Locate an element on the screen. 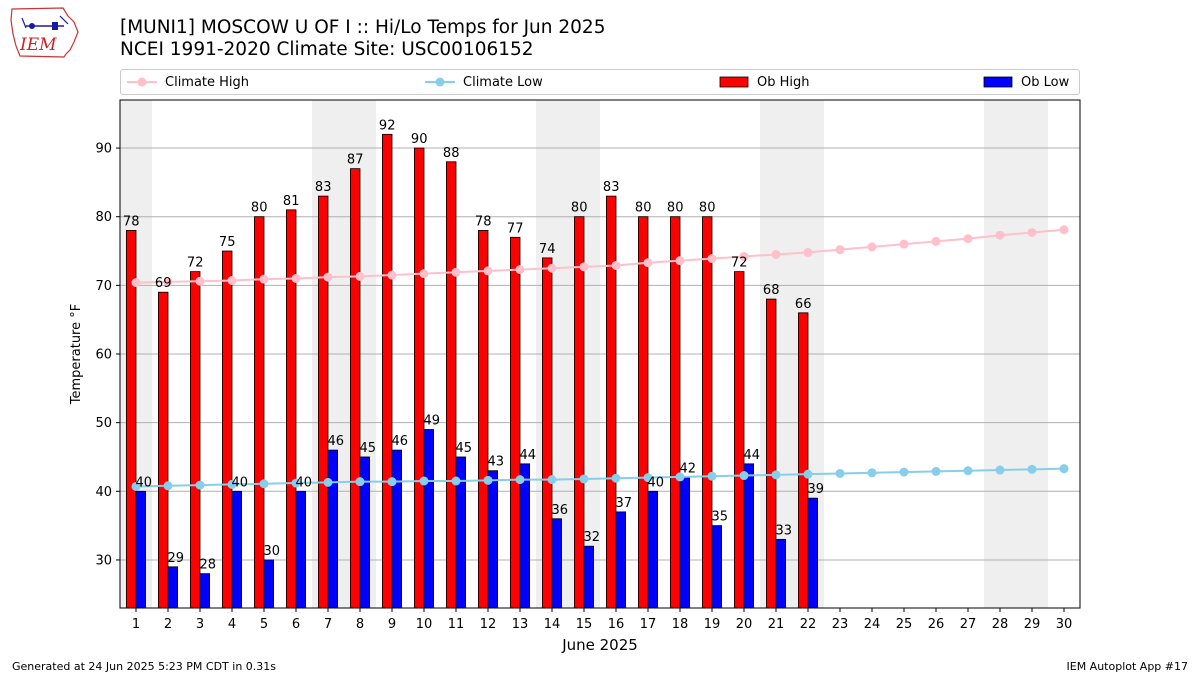  y-tick-label: 80 is located at coordinates (103, 217).